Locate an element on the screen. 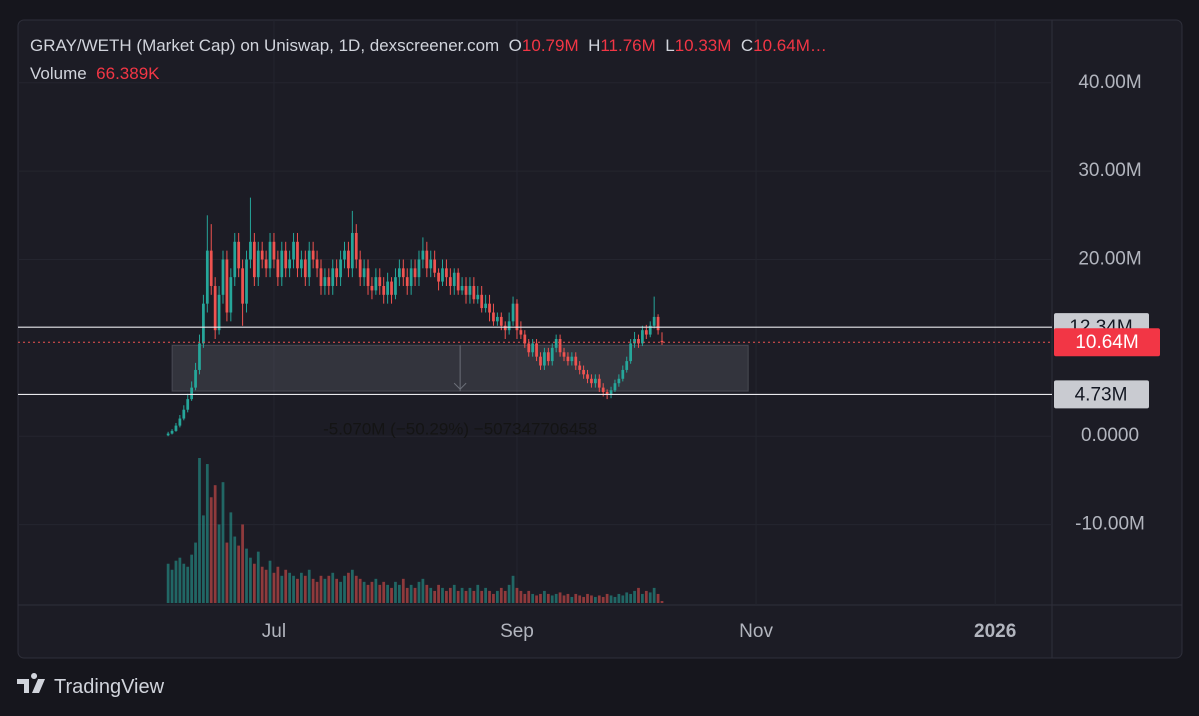 This screenshot has height=716, width=1199. l-val: 10.33M is located at coordinates (703, 45).